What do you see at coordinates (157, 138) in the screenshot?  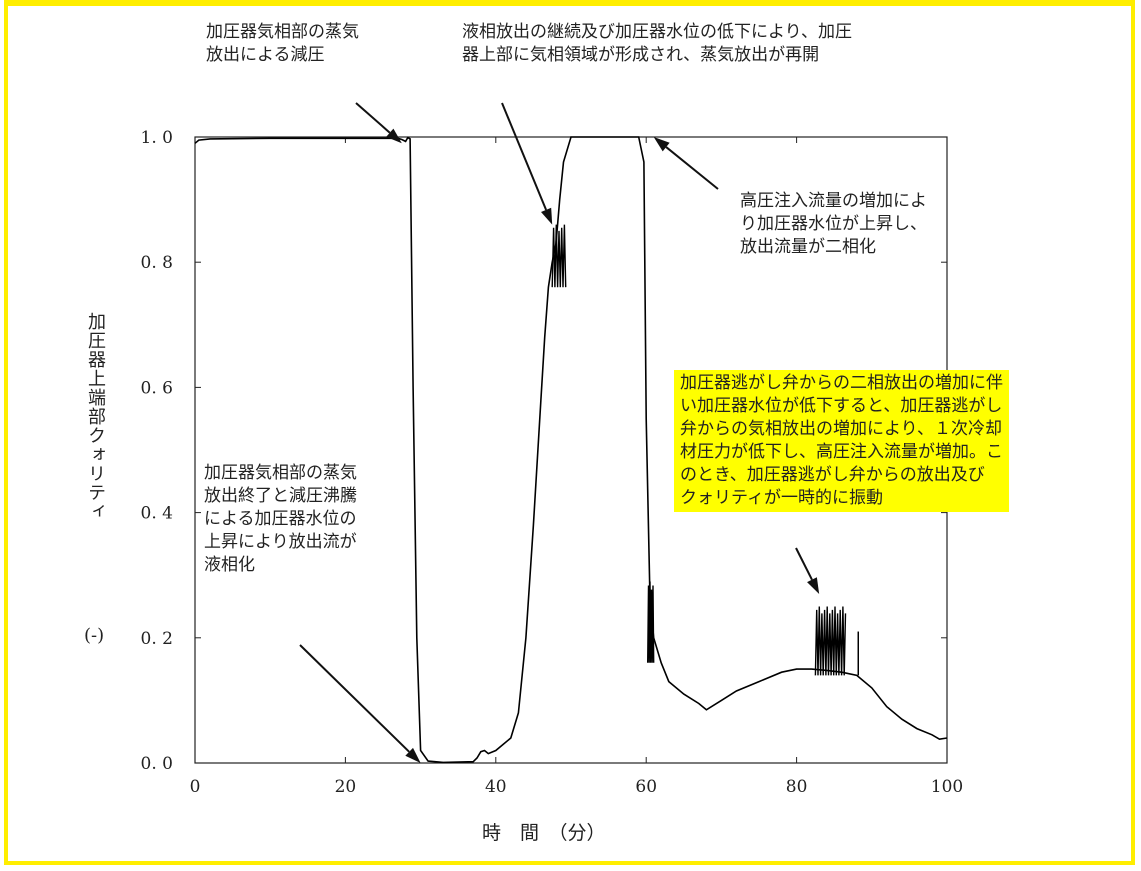 I see `y-tick-label: 1. 0` at bounding box center [157, 138].